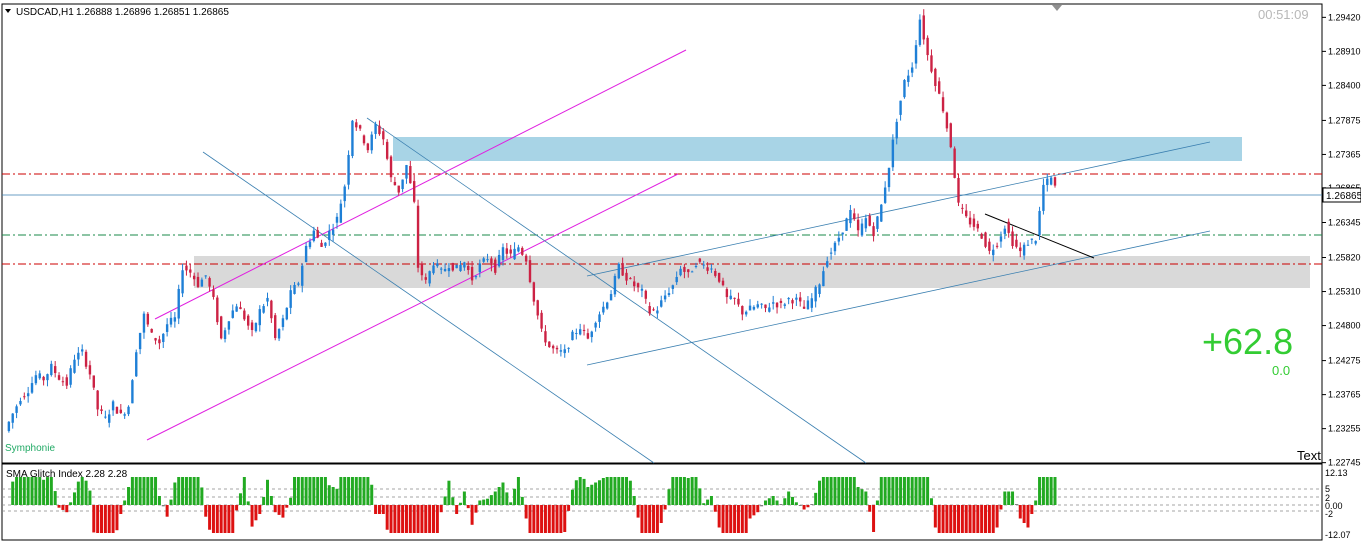 The width and height of the screenshot is (1361, 541). I want to click on symbol-label: USDCAD,H1, so click(45, 12).